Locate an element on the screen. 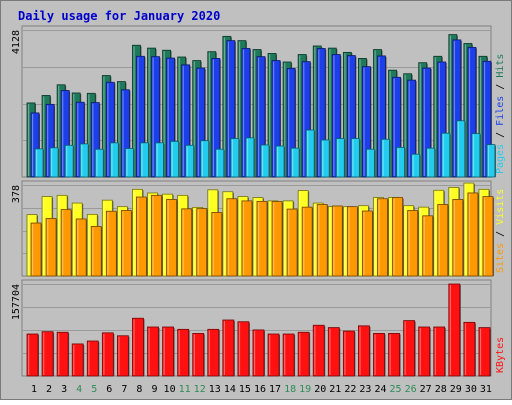 This screenshot has width=512, height=405. x-tick-label: 5 is located at coordinates (94, 389).